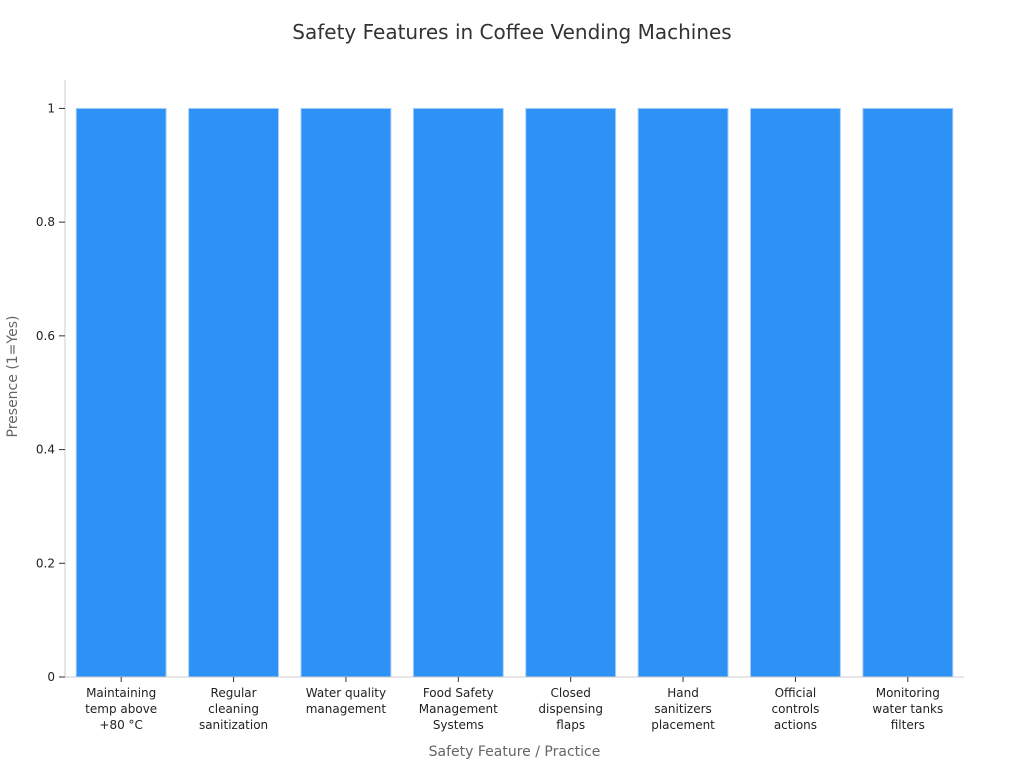 The image size is (1024, 768). I want to click on x-tick-label: Water quality management, so click(346, 701).